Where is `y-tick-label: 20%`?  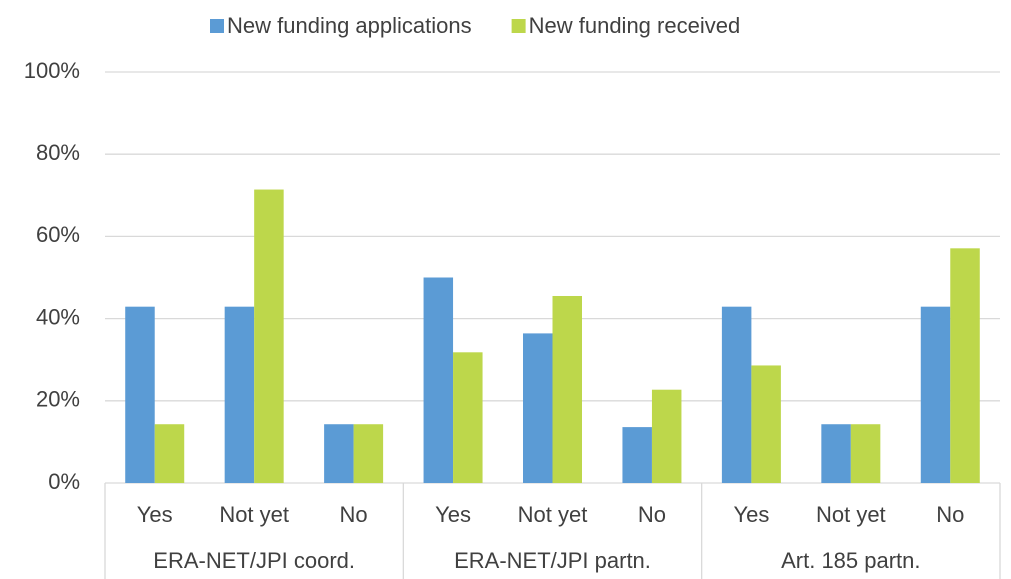 y-tick-label: 20% is located at coordinates (58, 399).